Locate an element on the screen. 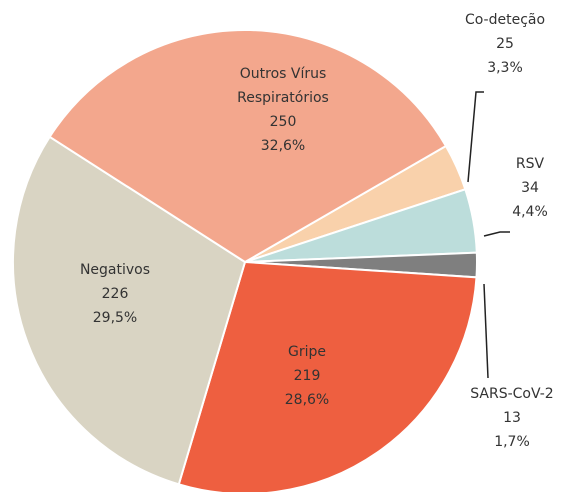 This screenshot has height=492, width=566. slice-share: 28,6% is located at coordinates (307, 400).